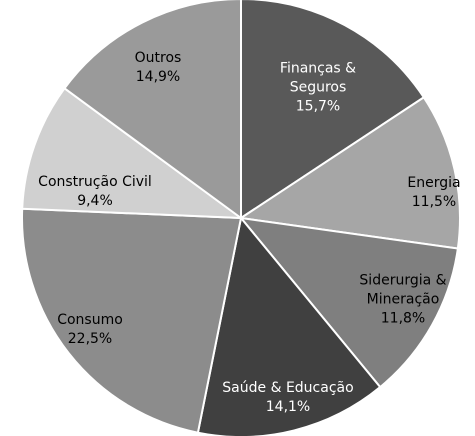 Image resolution: width=475 pixels, height=436 pixels. What do you see at coordinates (90, 320) in the screenshot?
I see `category-label: Consumo` at bounding box center [90, 320].